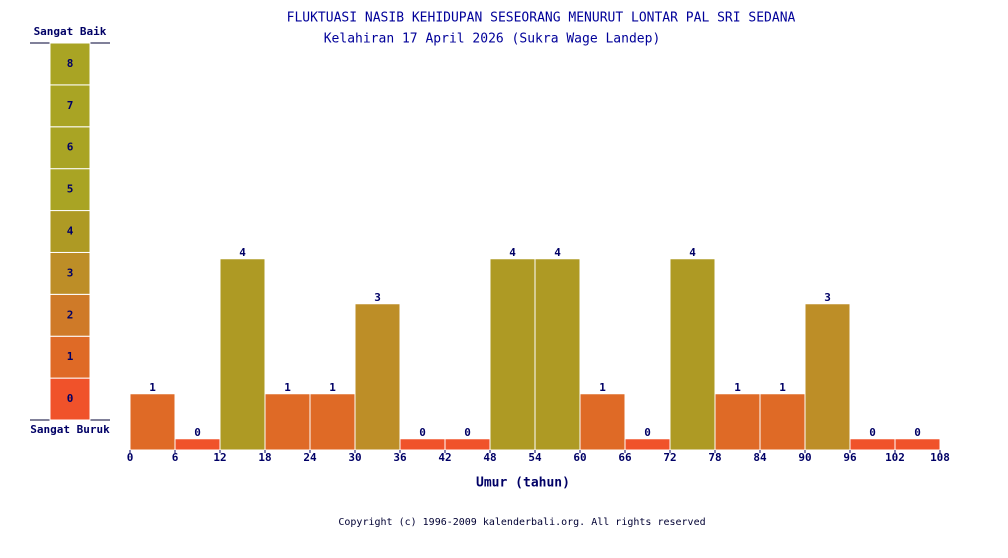 This screenshot has width=1008, height=558. I want to click on x-tick-label: 78, so click(714, 457).